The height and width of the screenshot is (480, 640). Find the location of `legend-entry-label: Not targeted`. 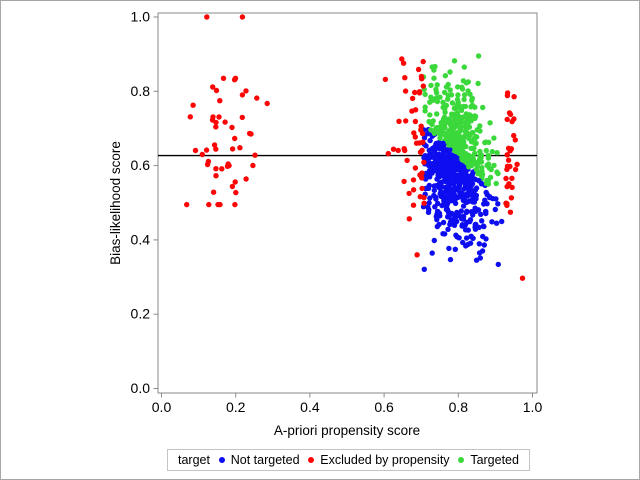

legend-entry-label: Not targeted is located at coordinates (265, 460).